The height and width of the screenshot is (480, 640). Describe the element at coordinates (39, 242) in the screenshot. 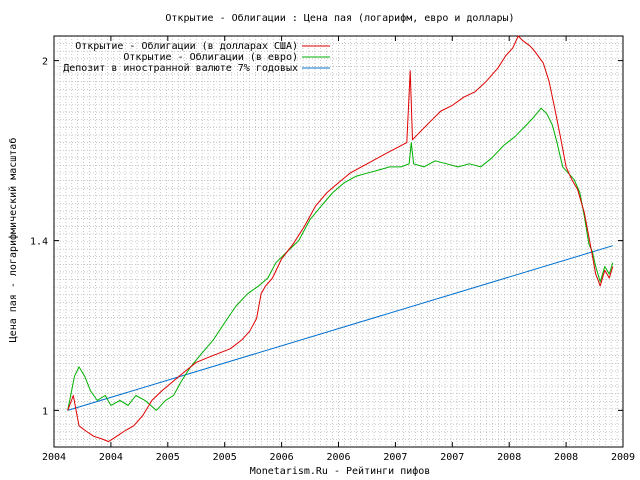

I see `y-tick-label: 1.4` at that location.